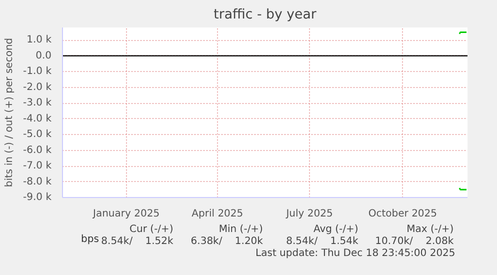  I want to click on y-tick-label: -3.0 k, so click(37, 103).